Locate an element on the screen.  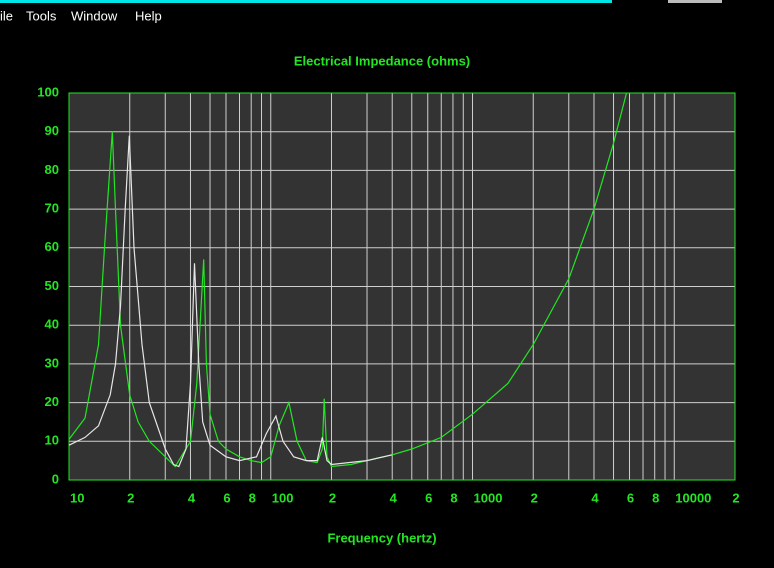
x-tick-label: 10000 is located at coordinates (693, 497).